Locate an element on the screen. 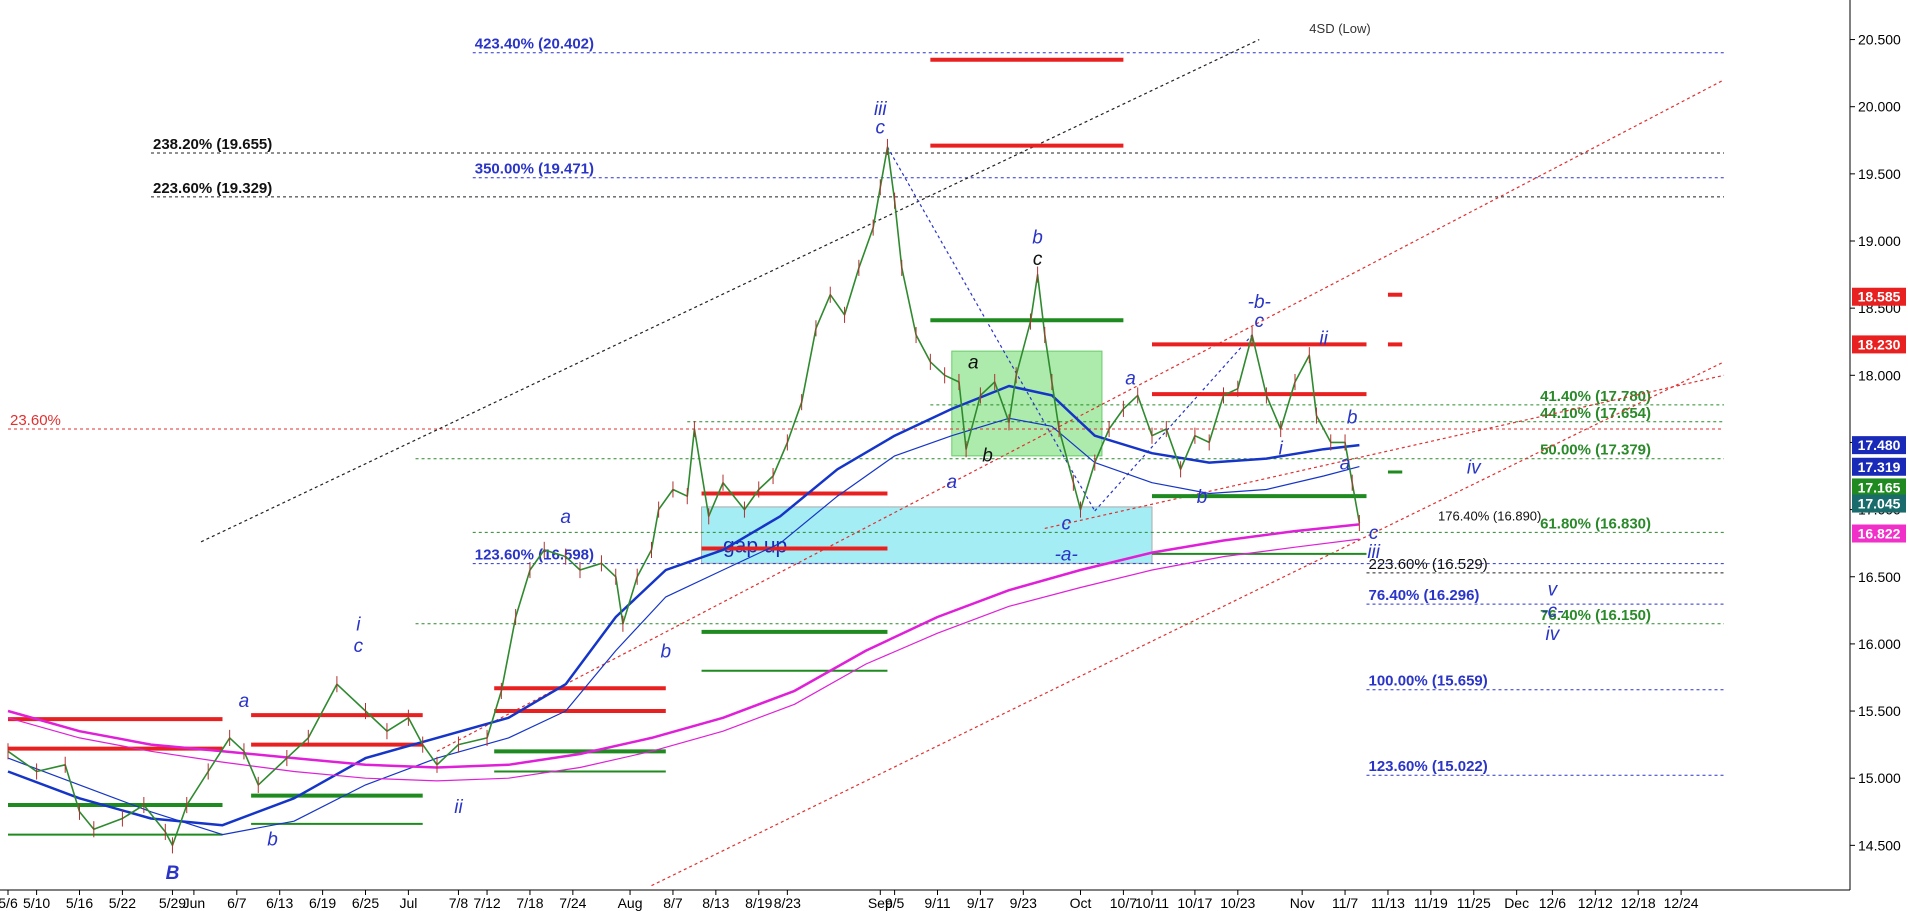  y-tick-label-2: 15.500 is located at coordinates (1879, 711).